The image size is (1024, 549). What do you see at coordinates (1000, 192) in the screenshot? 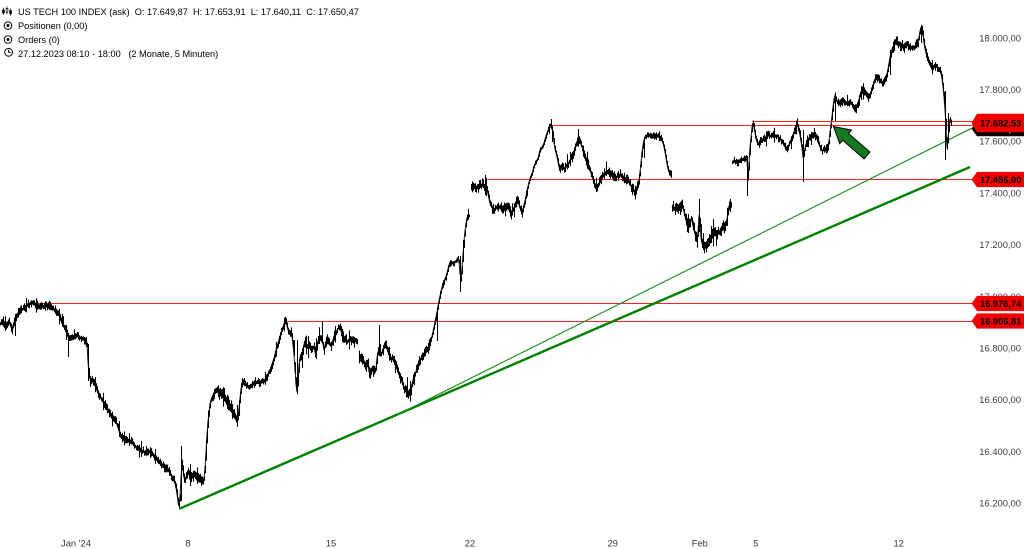
I see `svg-text: 17.400,00` at bounding box center [1000, 192].